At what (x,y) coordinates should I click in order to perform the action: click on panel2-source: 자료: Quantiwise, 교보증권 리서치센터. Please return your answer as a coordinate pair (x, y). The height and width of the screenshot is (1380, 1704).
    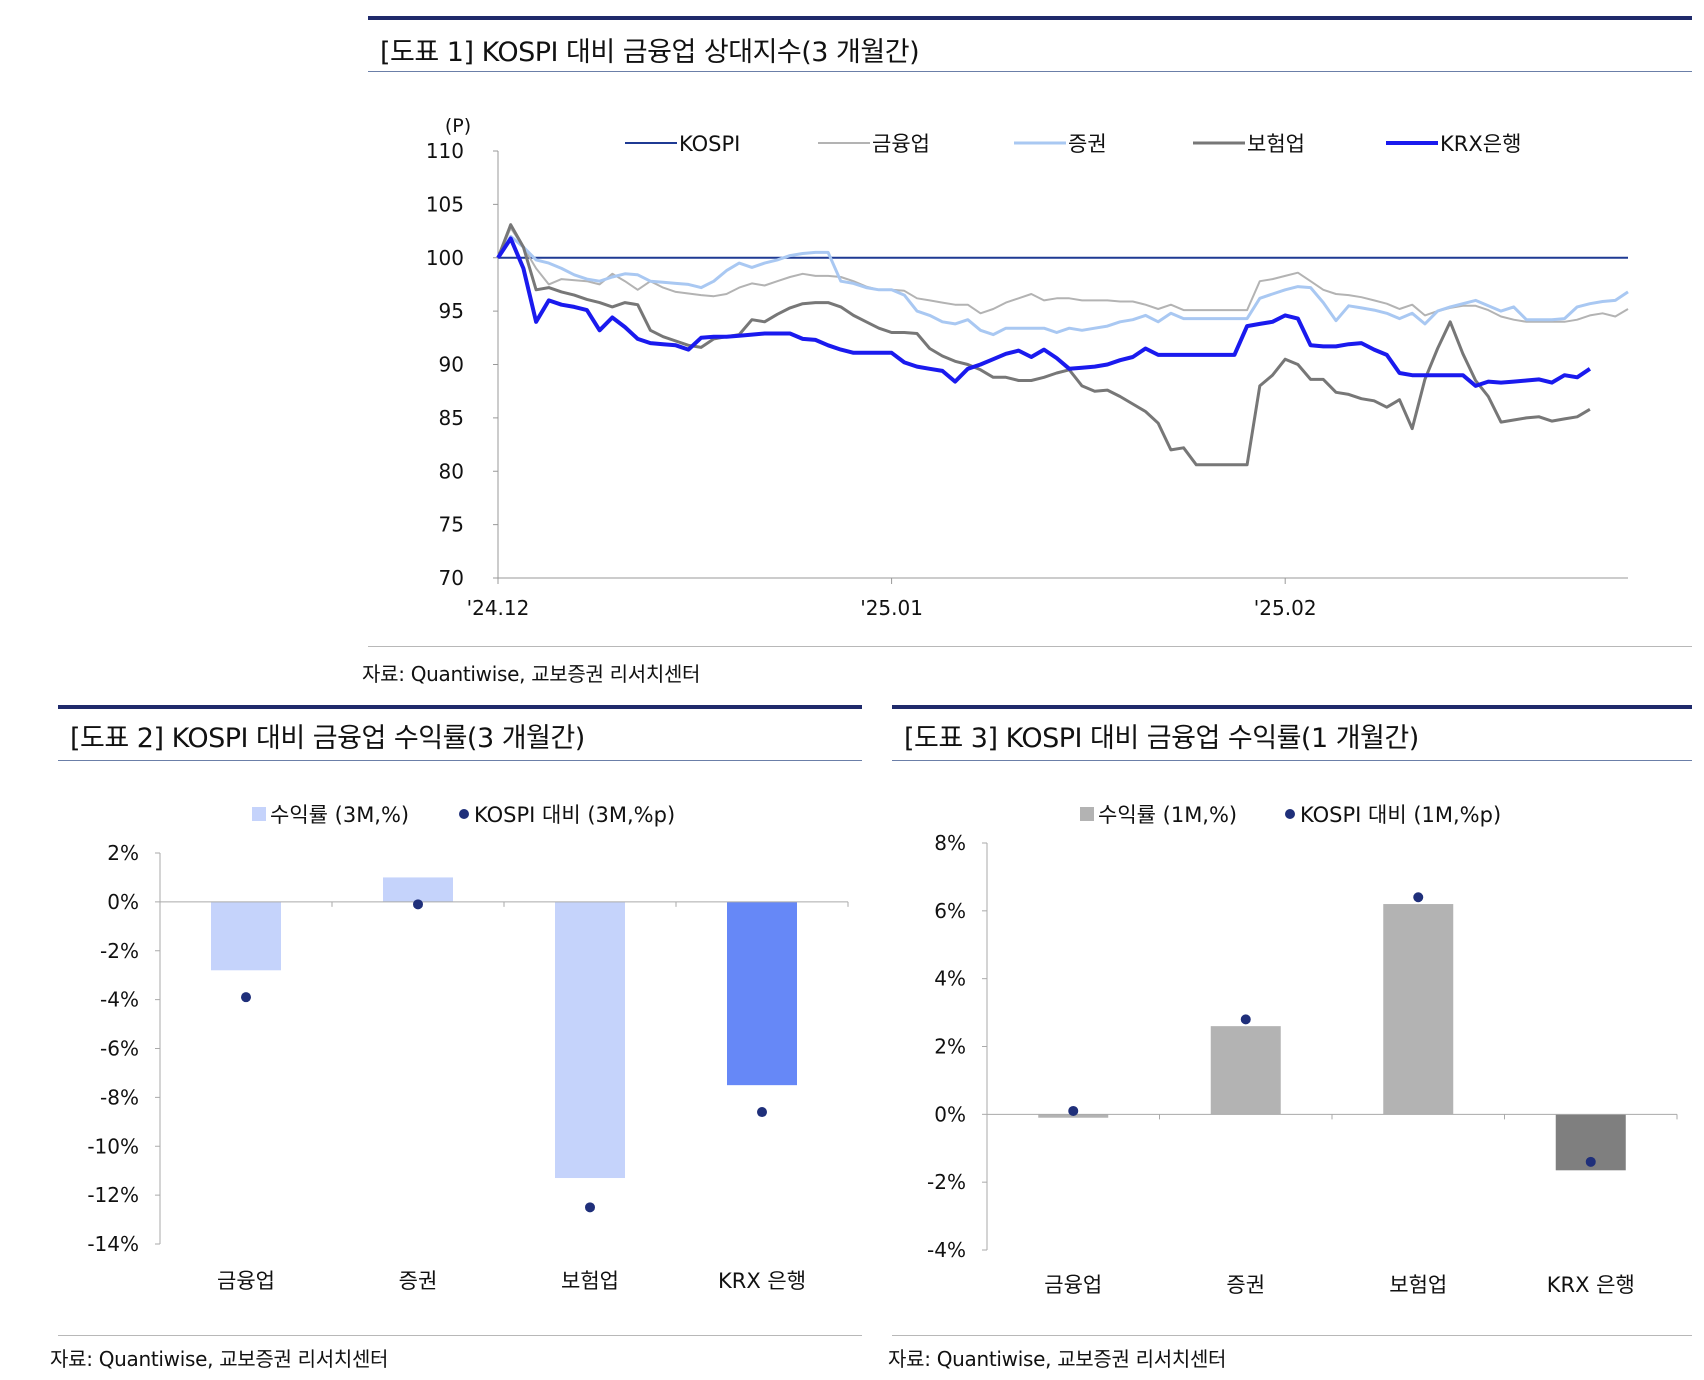
    Looking at the image, I should click on (219, 1359).